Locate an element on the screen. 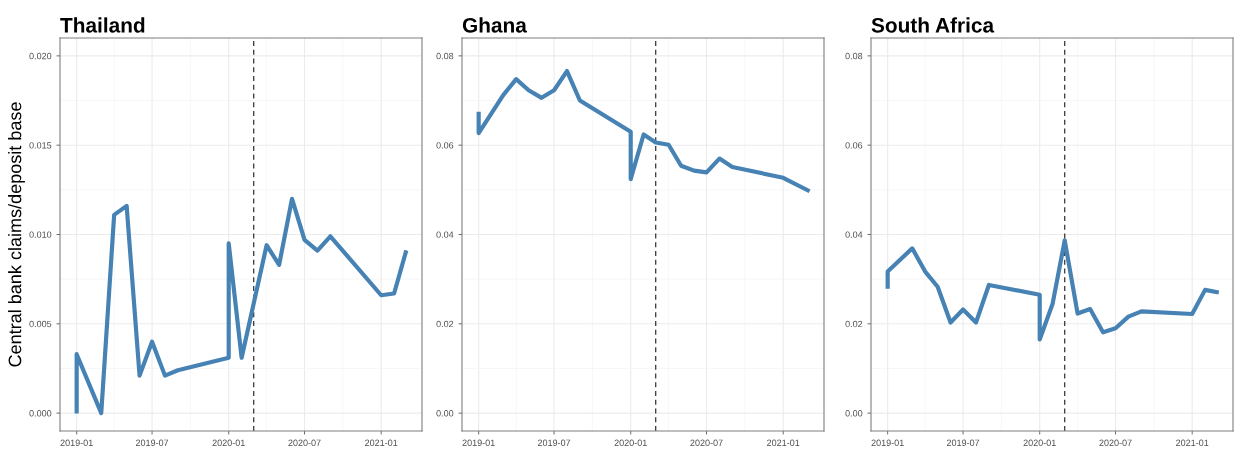 The height and width of the screenshot is (451, 1244). y-axis-title: Central bank claims/deposit base is located at coordinates (16, 234).